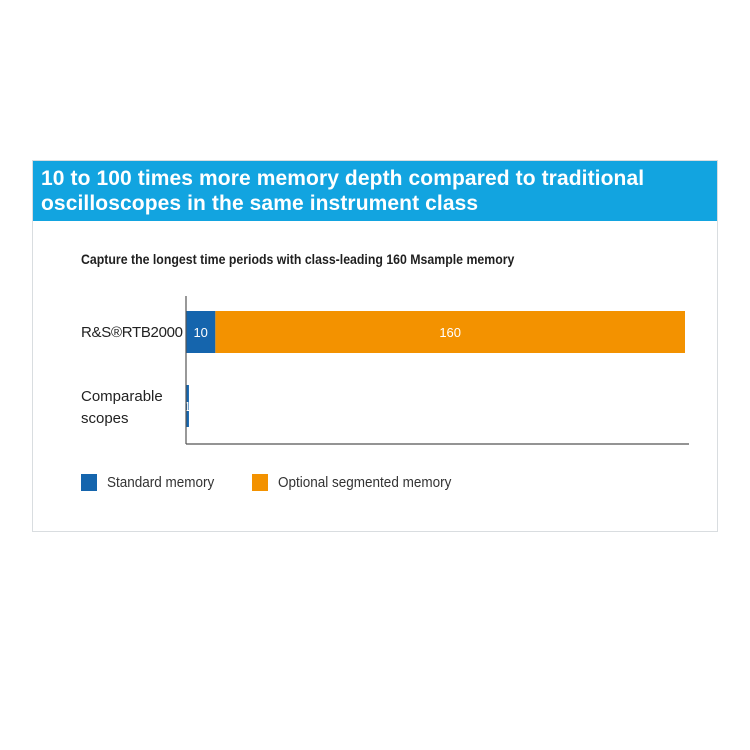 This screenshot has height=750, width=750. What do you see at coordinates (161, 482) in the screenshot?
I see `legend-label-standard: Standard memory` at bounding box center [161, 482].